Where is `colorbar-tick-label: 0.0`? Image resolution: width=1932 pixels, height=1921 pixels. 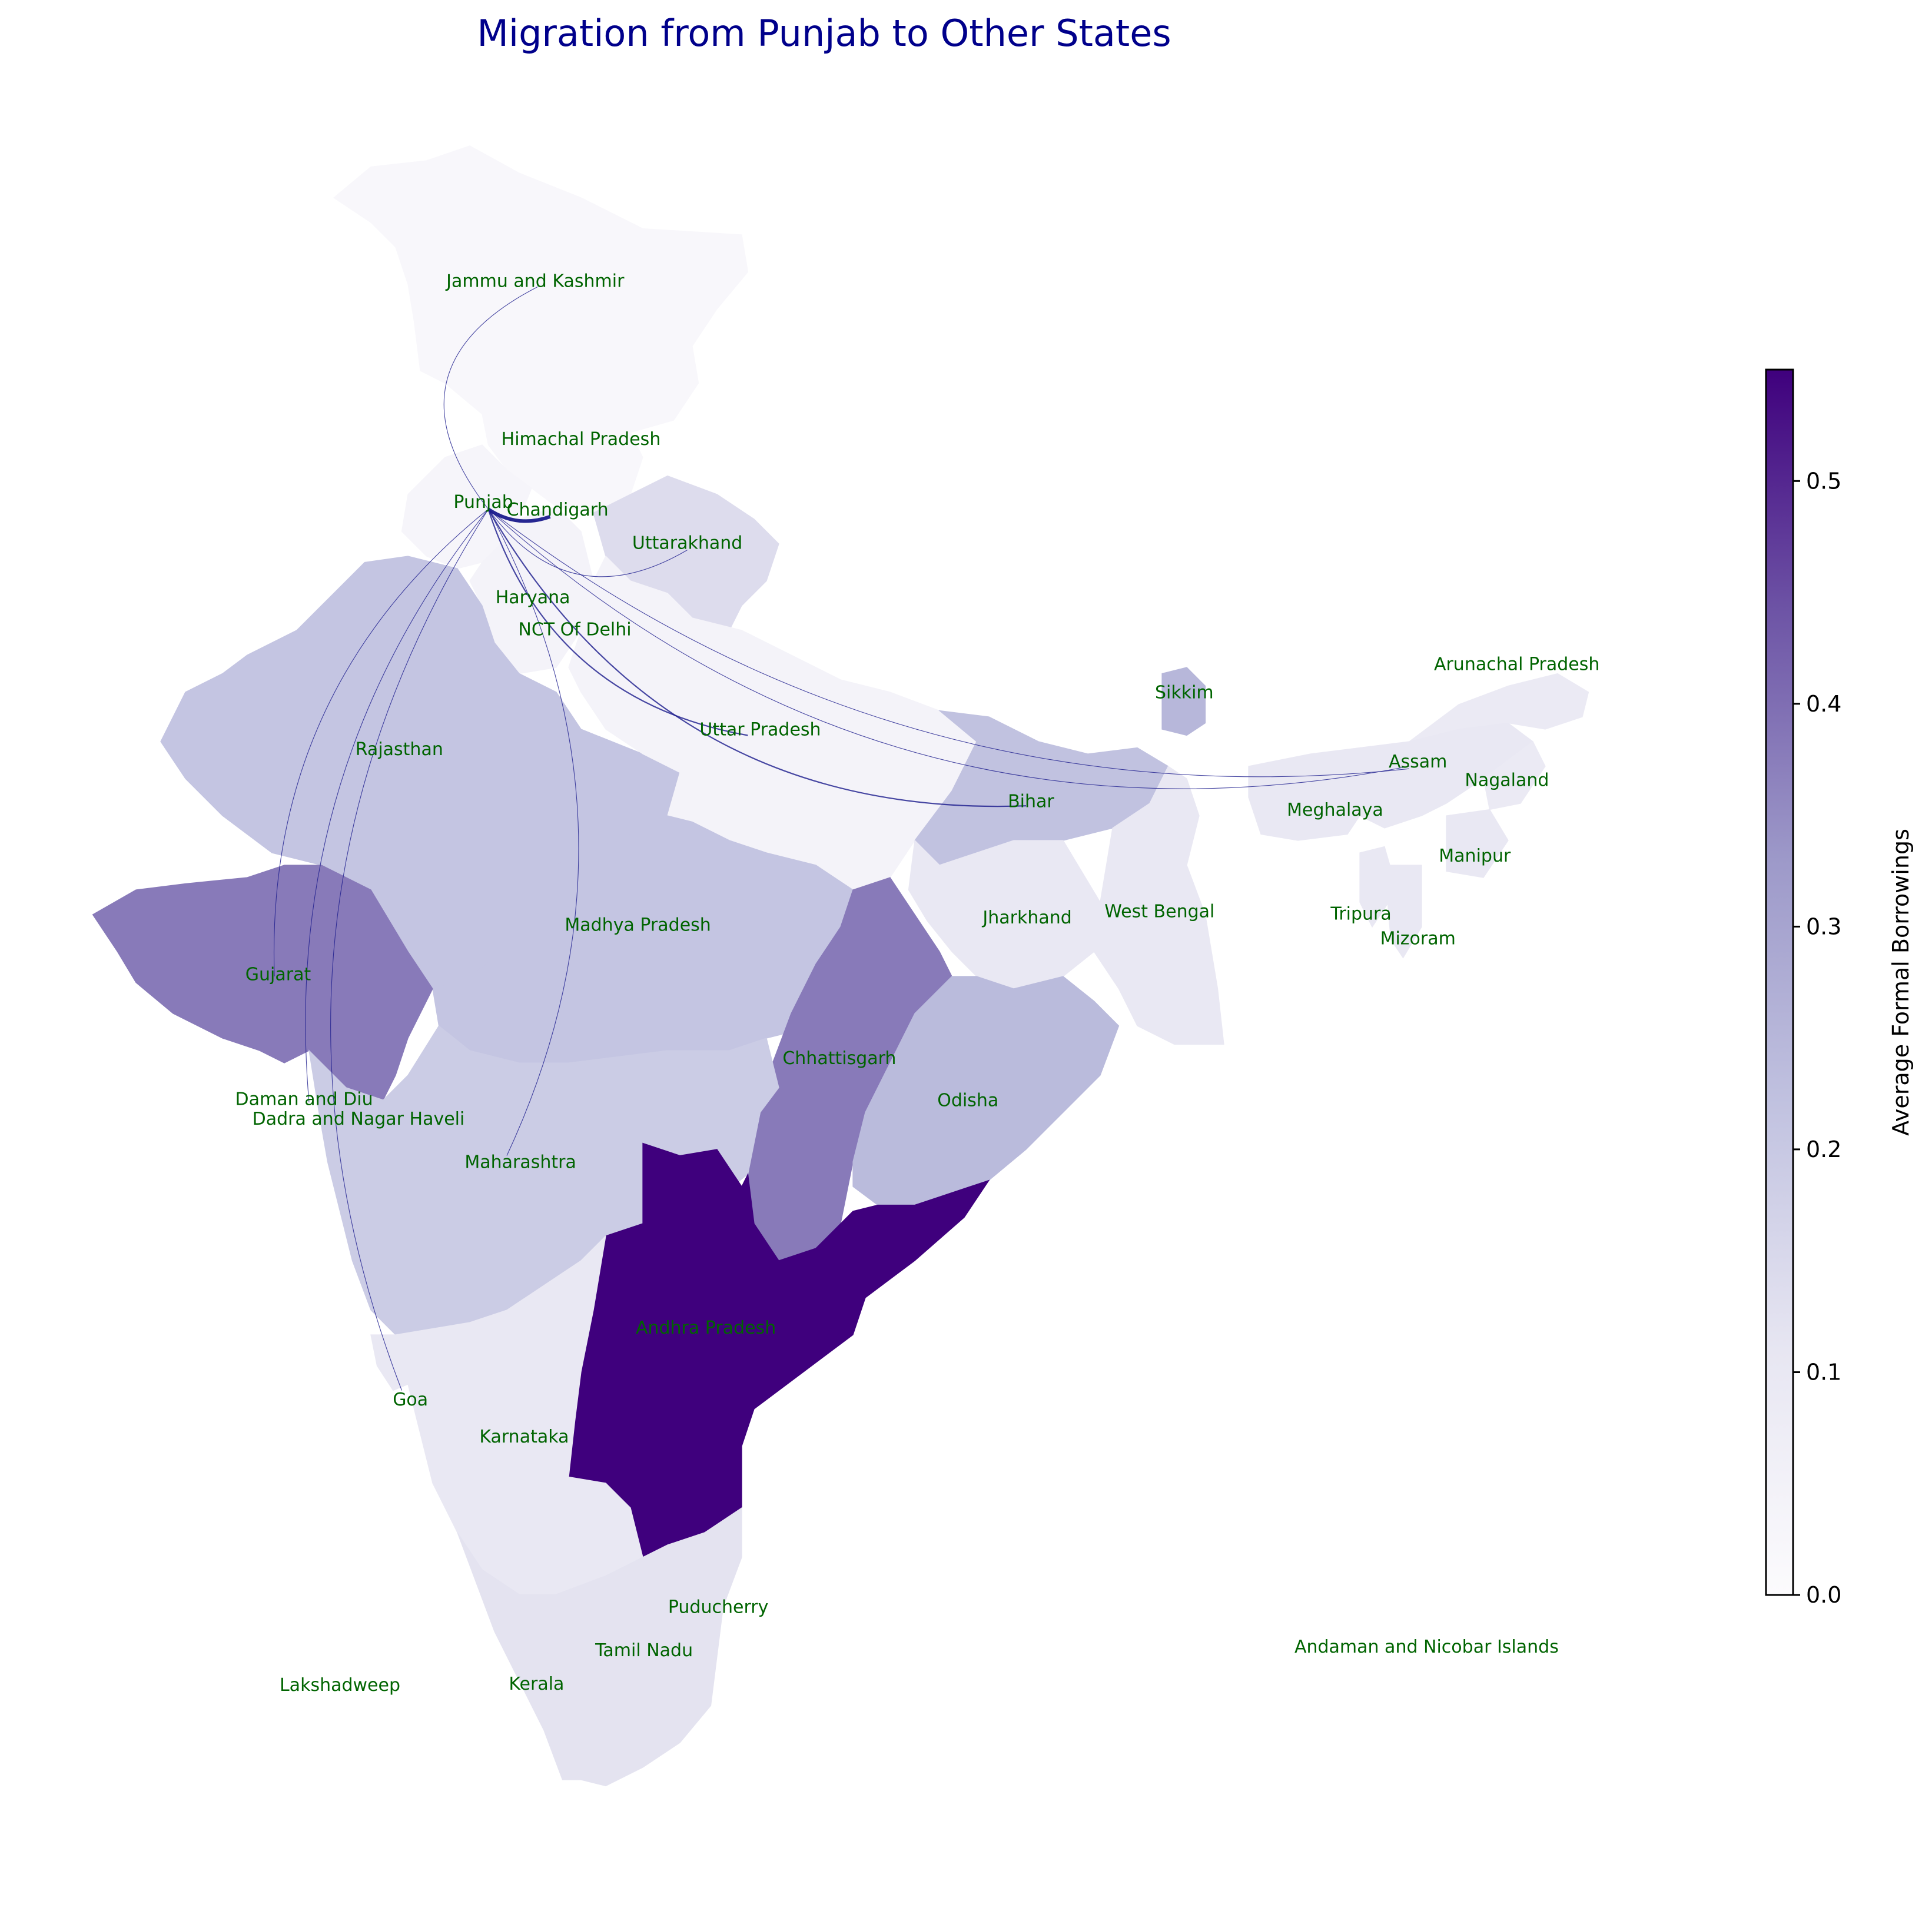 colorbar-tick-label: 0.0 is located at coordinates (1823, 1595).